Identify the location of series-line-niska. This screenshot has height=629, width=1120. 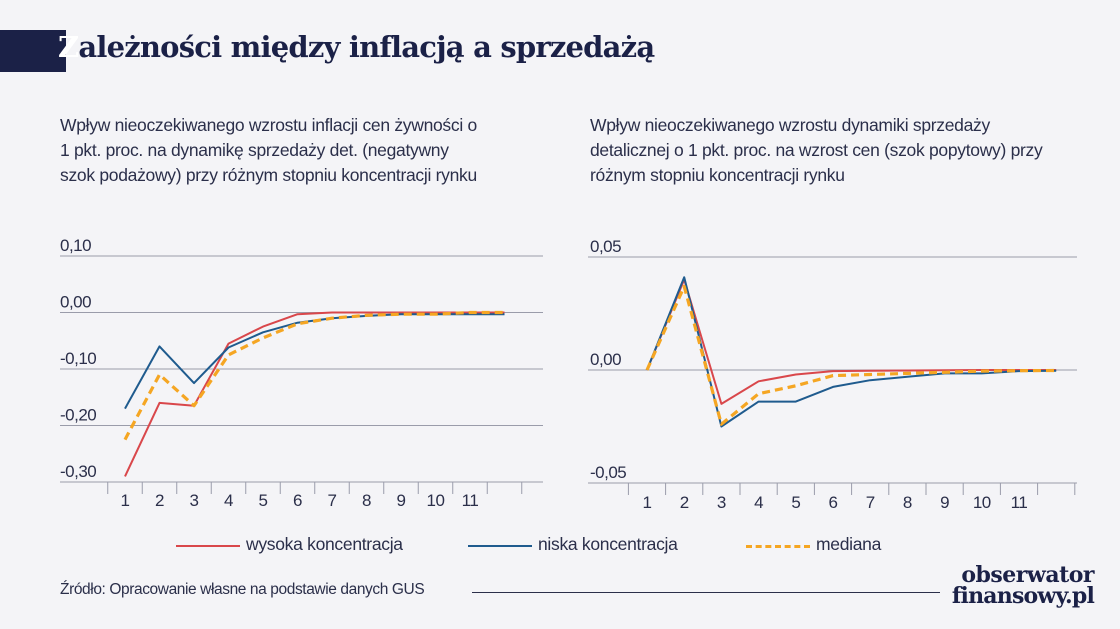
(851, 352).